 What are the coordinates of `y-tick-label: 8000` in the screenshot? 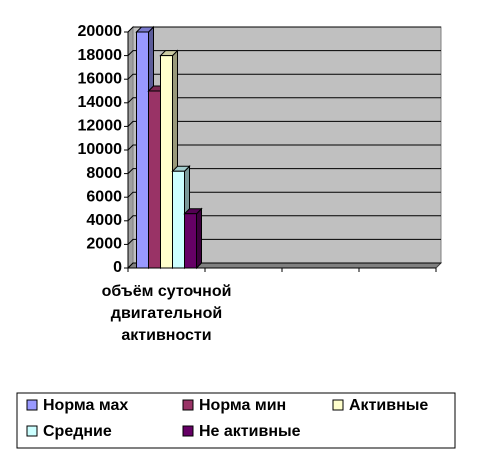 It's located at (104, 173).